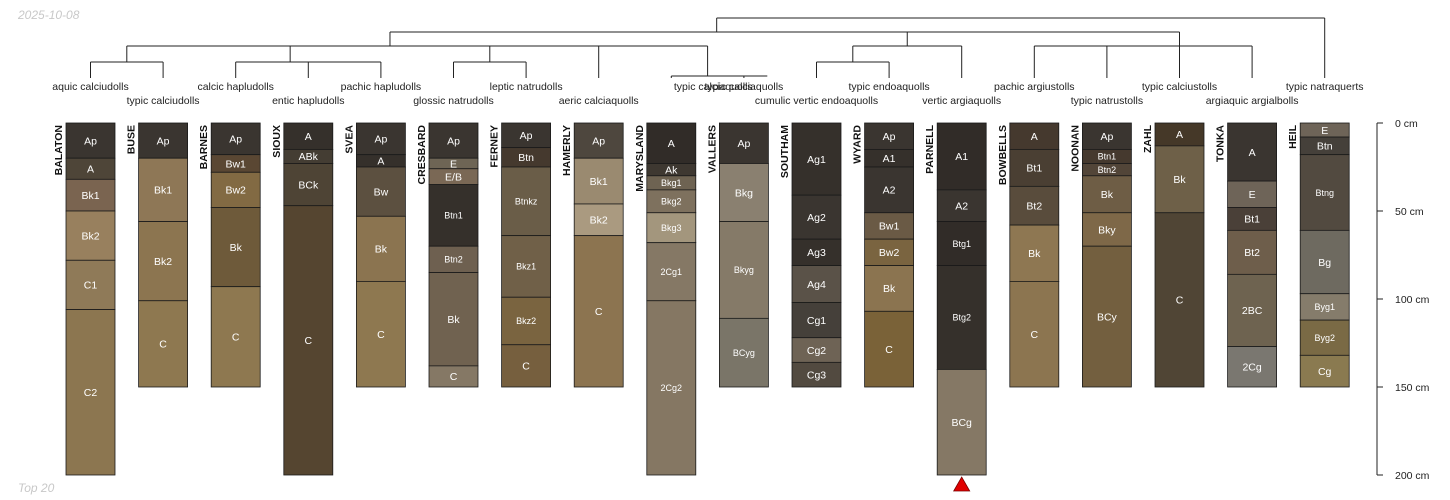 The width and height of the screenshot is (1450, 500). What do you see at coordinates (374, 255) in the screenshot?
I see `soil-profile: SVEA Ap A Bw Bk C` at bounding box center [374, 255].